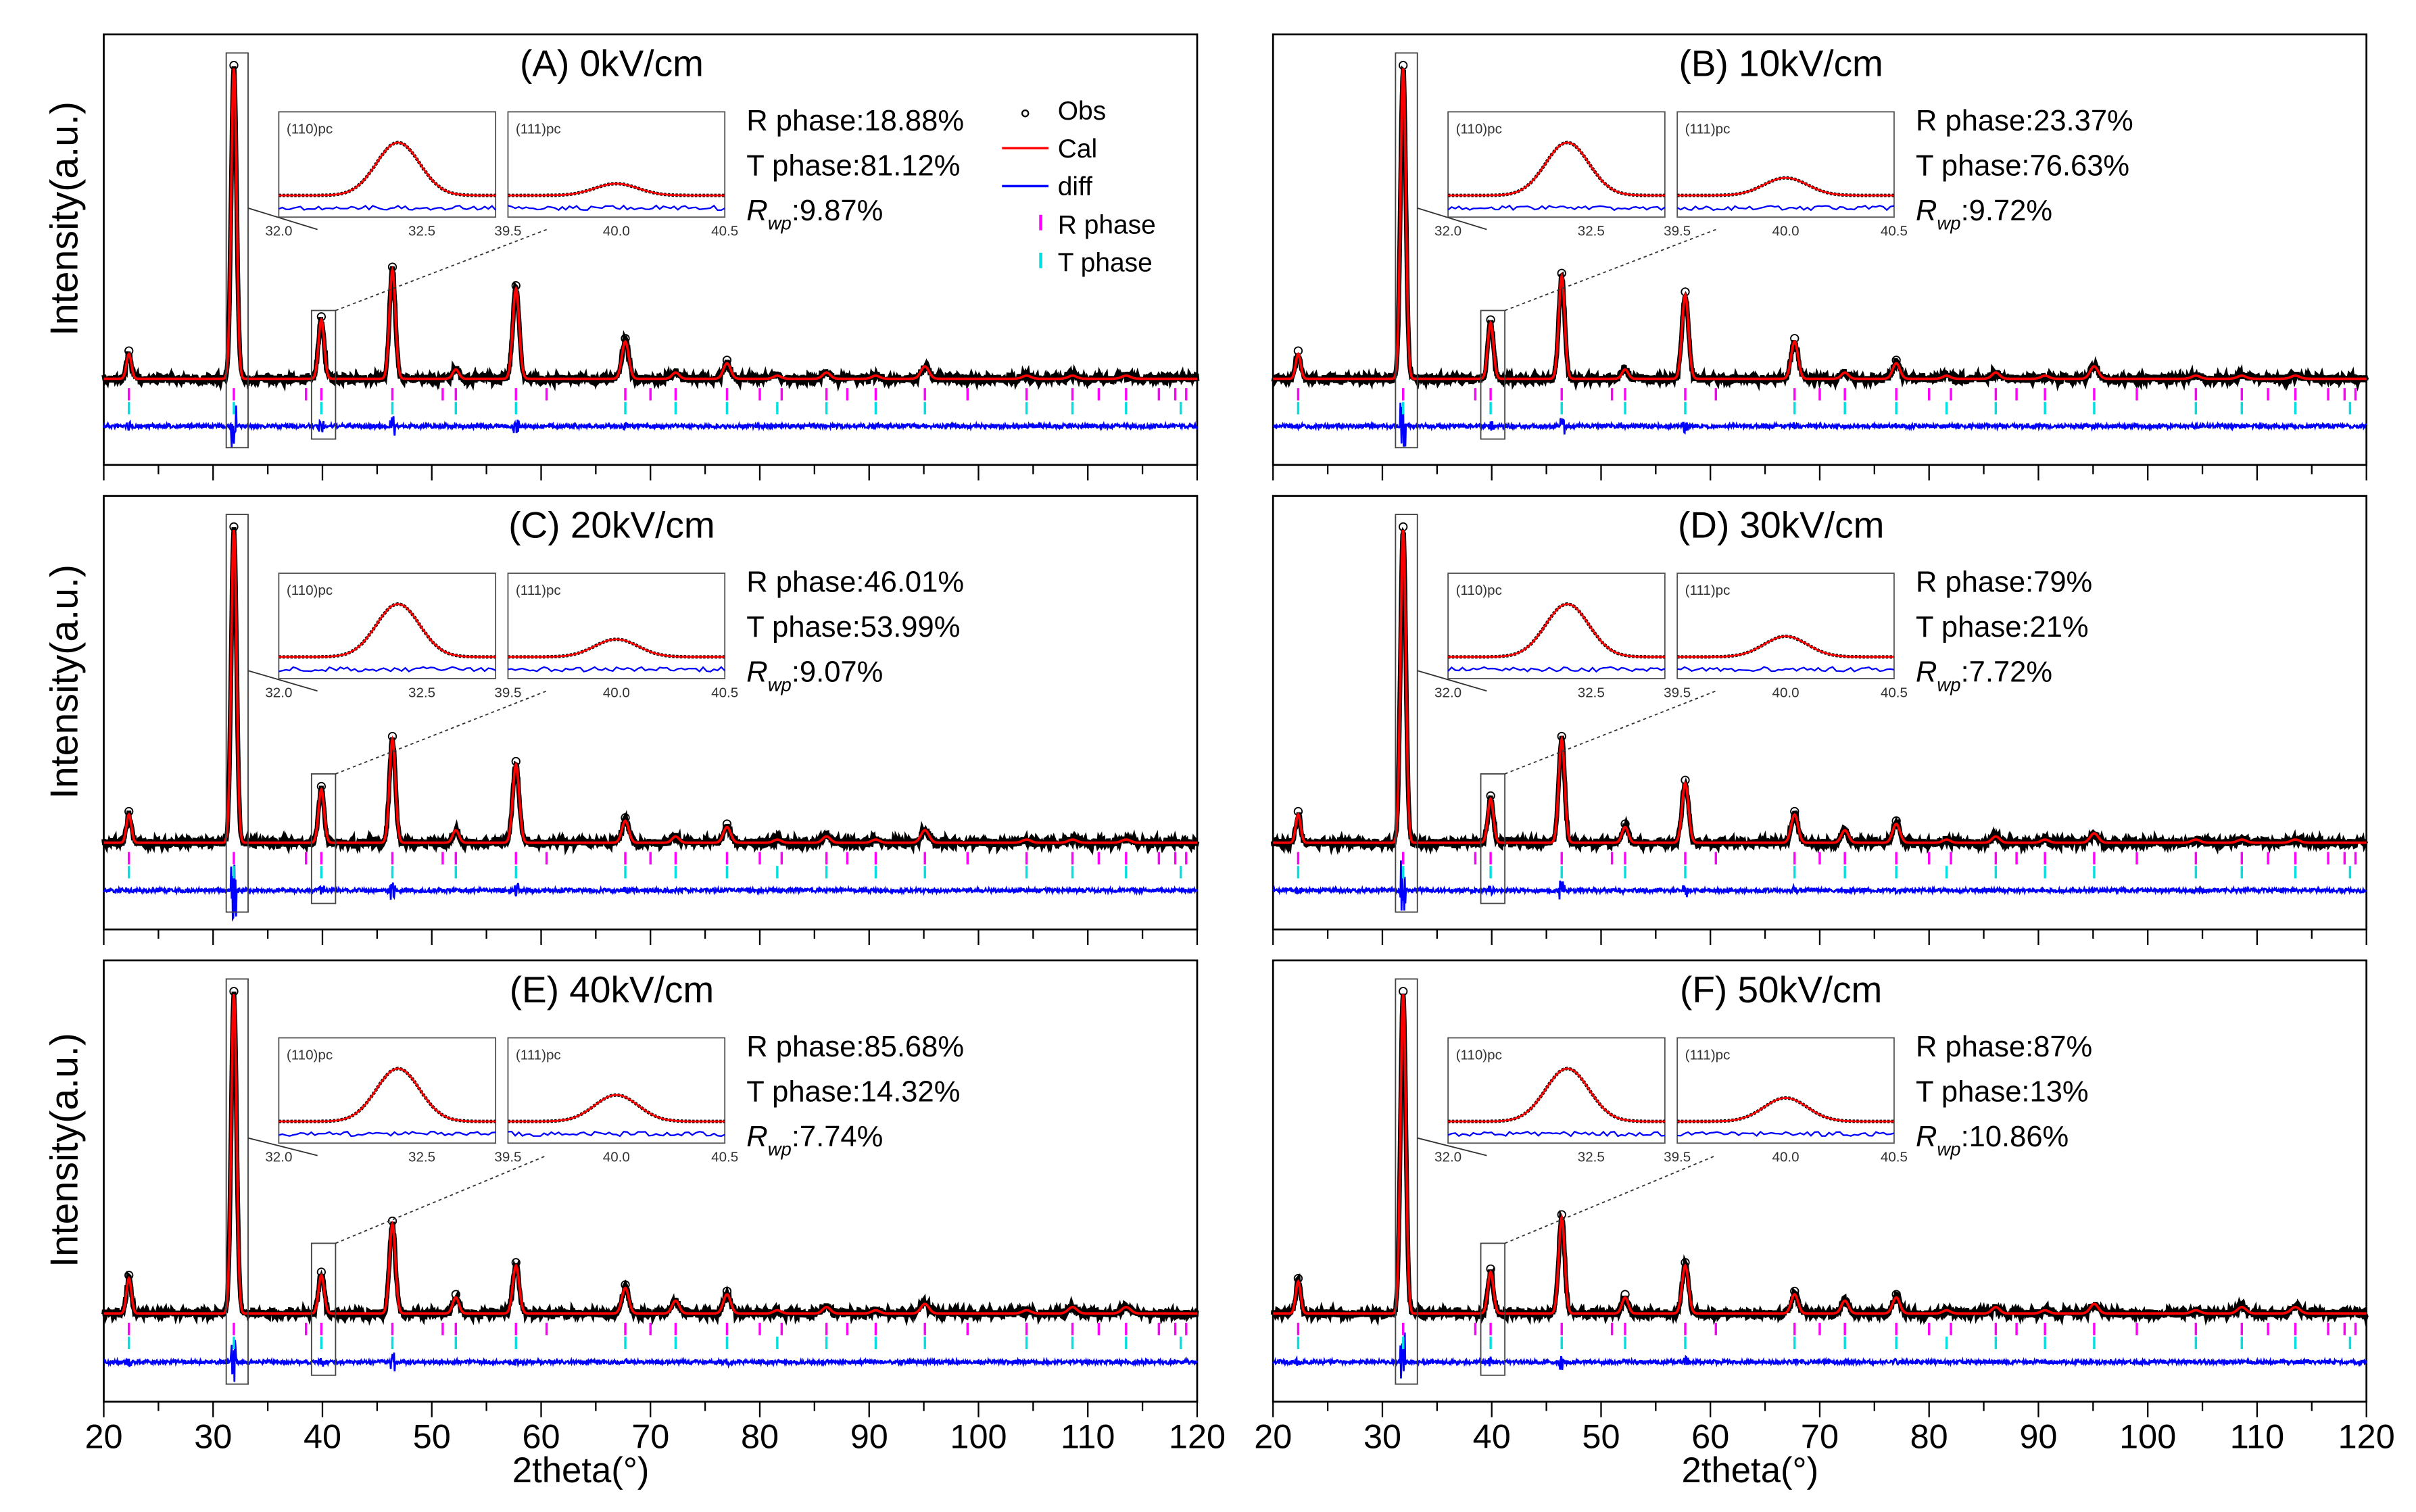 The image size is (2416, 1512). I want to click on rwp-number: :9.07%, so click(837, 672).